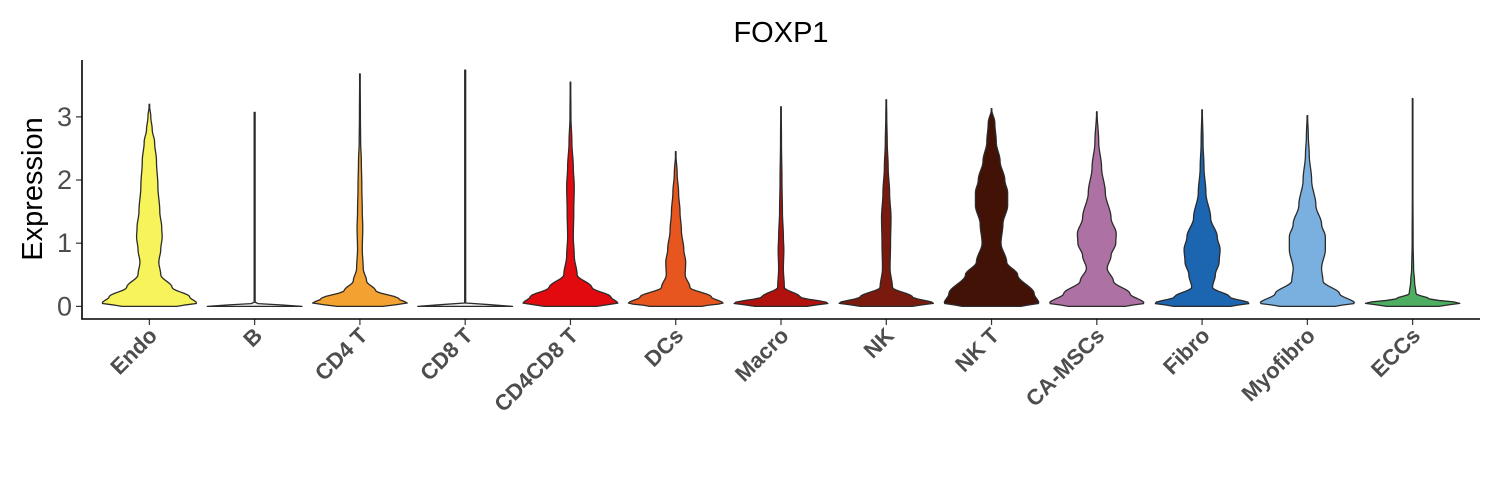 The width and height of the screenshot is (1500, 500). What do you see at coordinates (780, 33) in the screenshot?
I see `chart-title: FOXP1` at bounding box center [780, 33].